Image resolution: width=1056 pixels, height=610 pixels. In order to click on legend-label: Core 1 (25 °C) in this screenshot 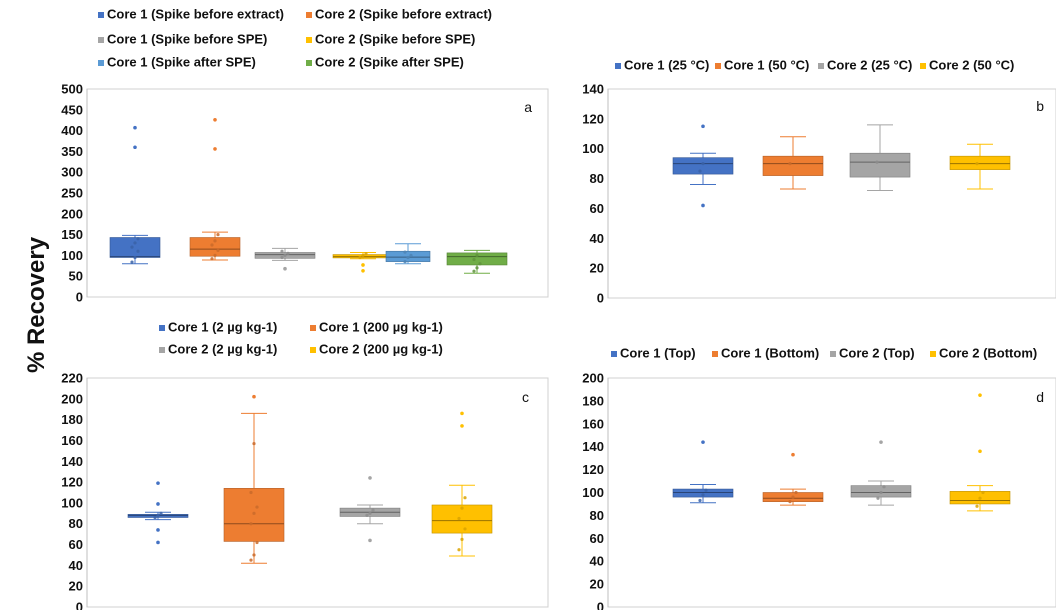, I will do `click(666, 65)`.